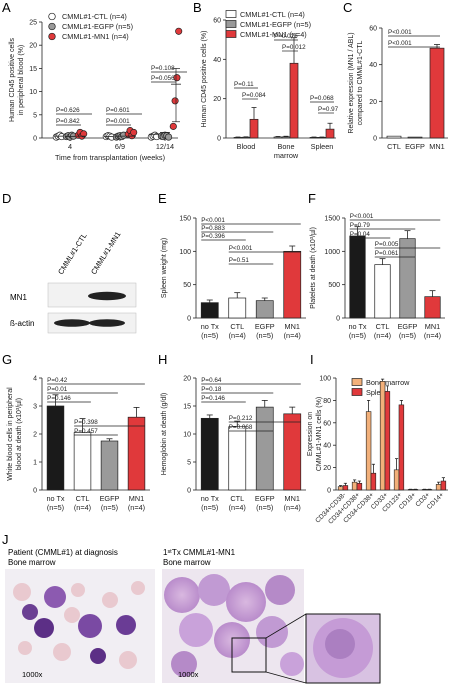 This screenshot has height=685, width=454. Describe the element at coordinates (357, 392) in the screenshot. I see `i-legend-marker` at that location.